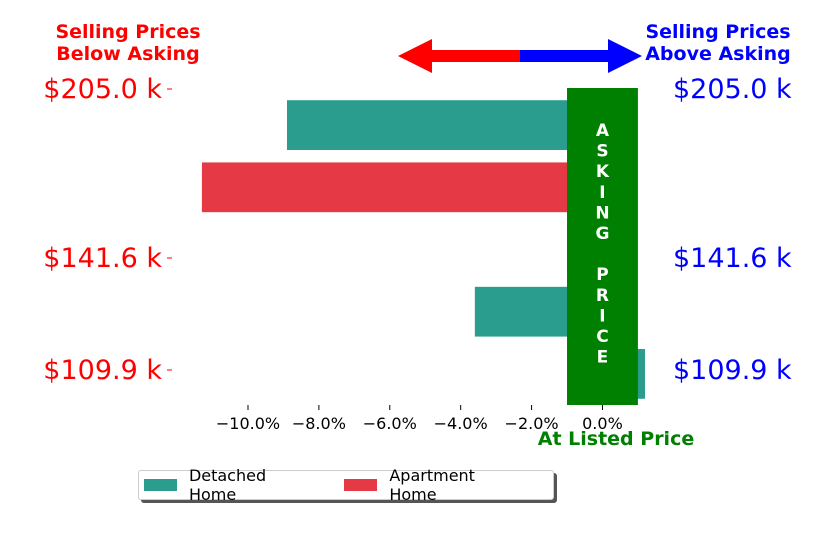 The height and width of the screenshot is (541, 834). I want to click on asking-price-letter: N, so click(602, 213).